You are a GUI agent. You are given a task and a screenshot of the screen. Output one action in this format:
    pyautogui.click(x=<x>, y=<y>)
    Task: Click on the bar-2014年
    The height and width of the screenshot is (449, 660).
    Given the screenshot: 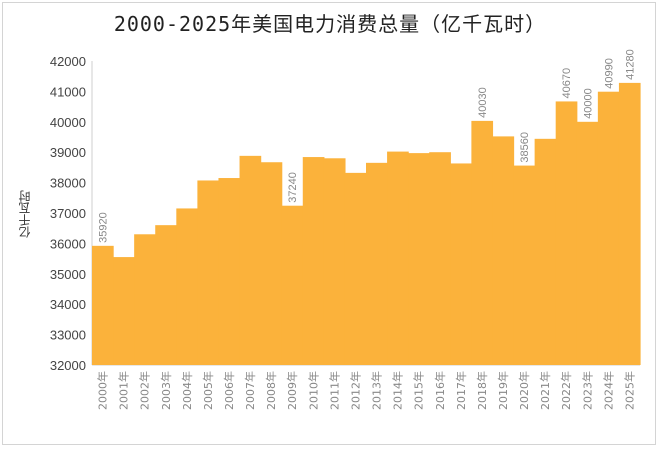 What is the action you would take?
    pyautogui.click(x=398, y=258)
    